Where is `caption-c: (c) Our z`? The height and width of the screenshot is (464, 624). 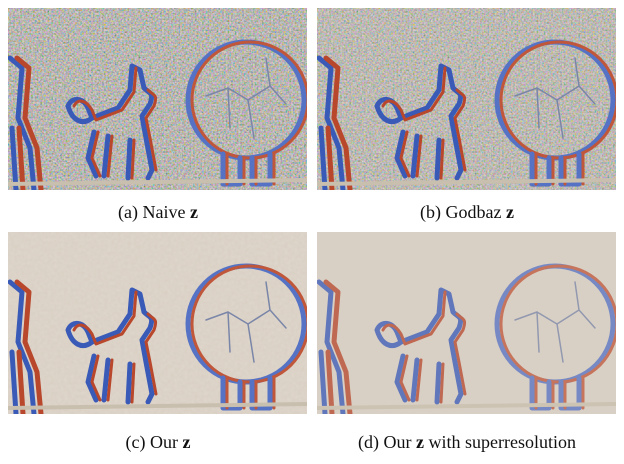
caption-c: (c) Our z is located at coordinates (158, 442).